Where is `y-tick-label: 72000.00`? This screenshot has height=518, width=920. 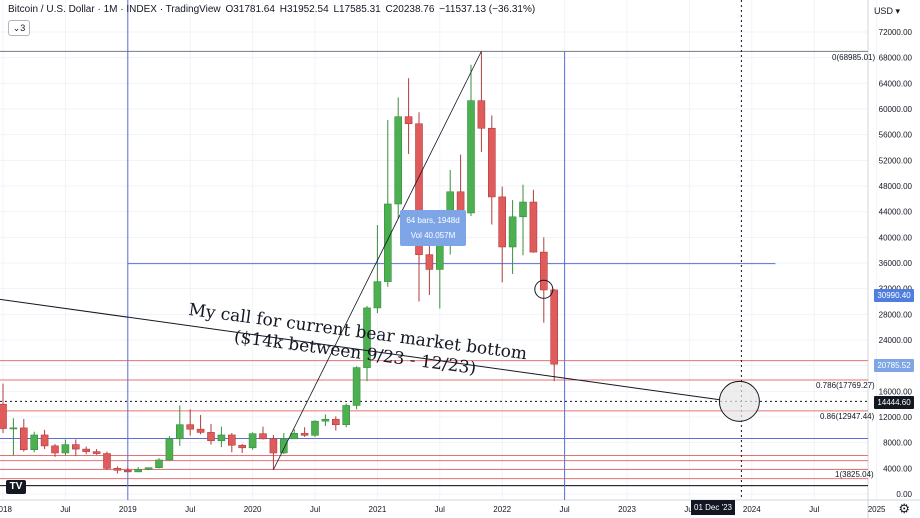 y-tick-label: 72000.00 is located at coordinates (896, 32).